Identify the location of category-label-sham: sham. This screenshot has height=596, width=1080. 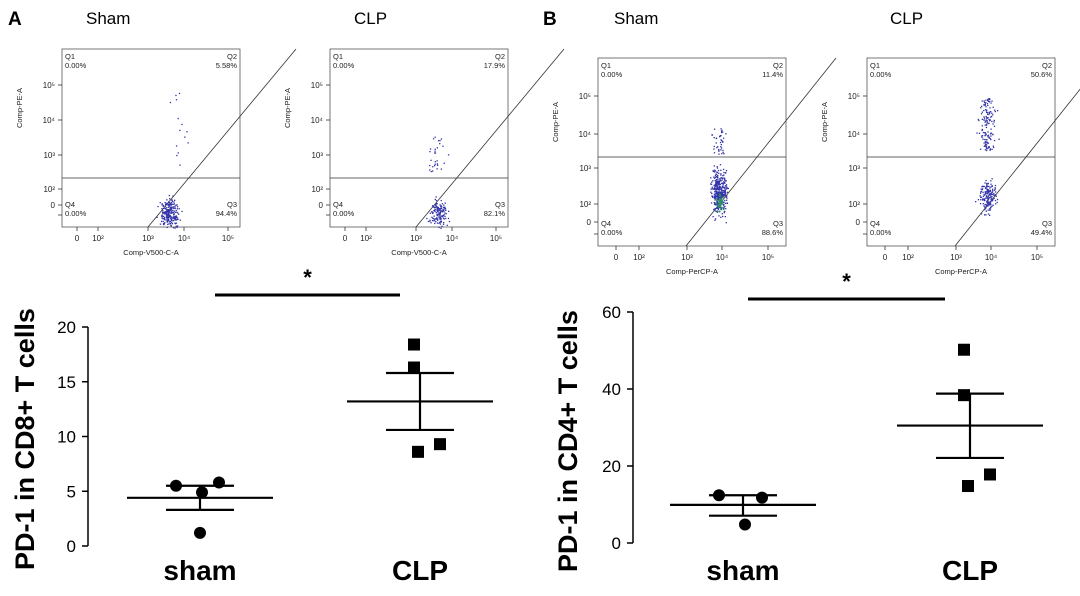
(199, 570).